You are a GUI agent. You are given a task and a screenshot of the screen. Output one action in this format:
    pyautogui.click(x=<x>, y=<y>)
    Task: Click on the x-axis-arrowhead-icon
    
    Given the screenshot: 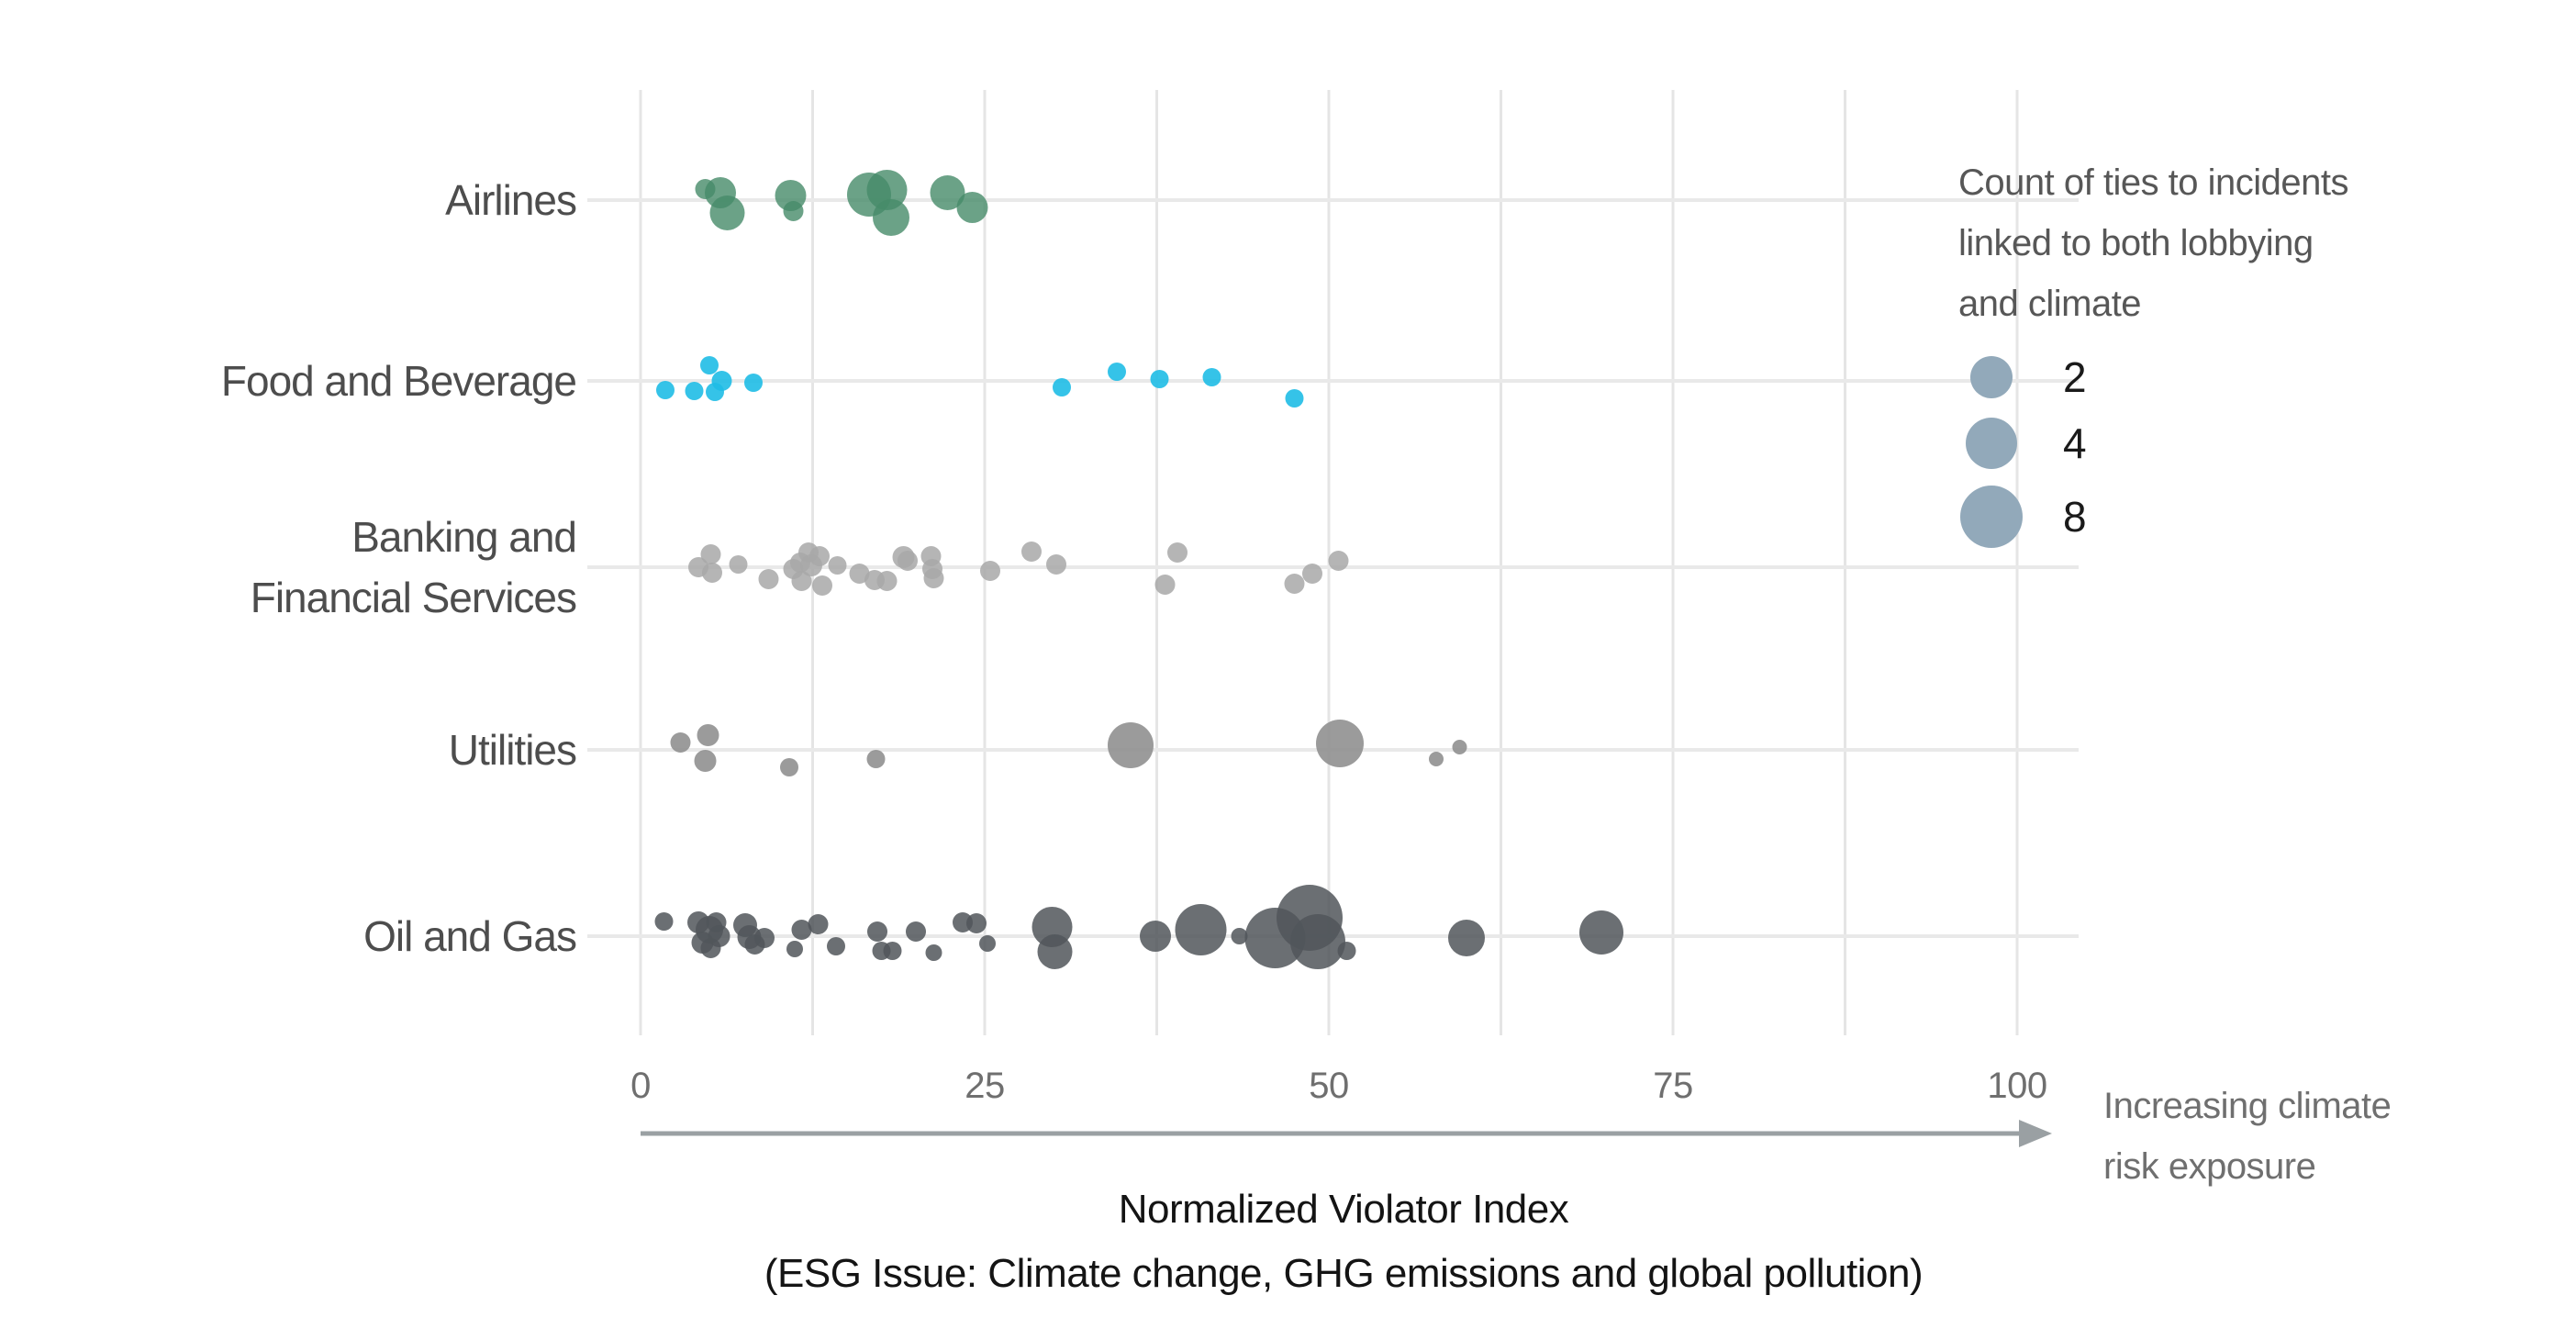 What is the action you would take?
    pyautogui.click(x=2035, y=1133)
    